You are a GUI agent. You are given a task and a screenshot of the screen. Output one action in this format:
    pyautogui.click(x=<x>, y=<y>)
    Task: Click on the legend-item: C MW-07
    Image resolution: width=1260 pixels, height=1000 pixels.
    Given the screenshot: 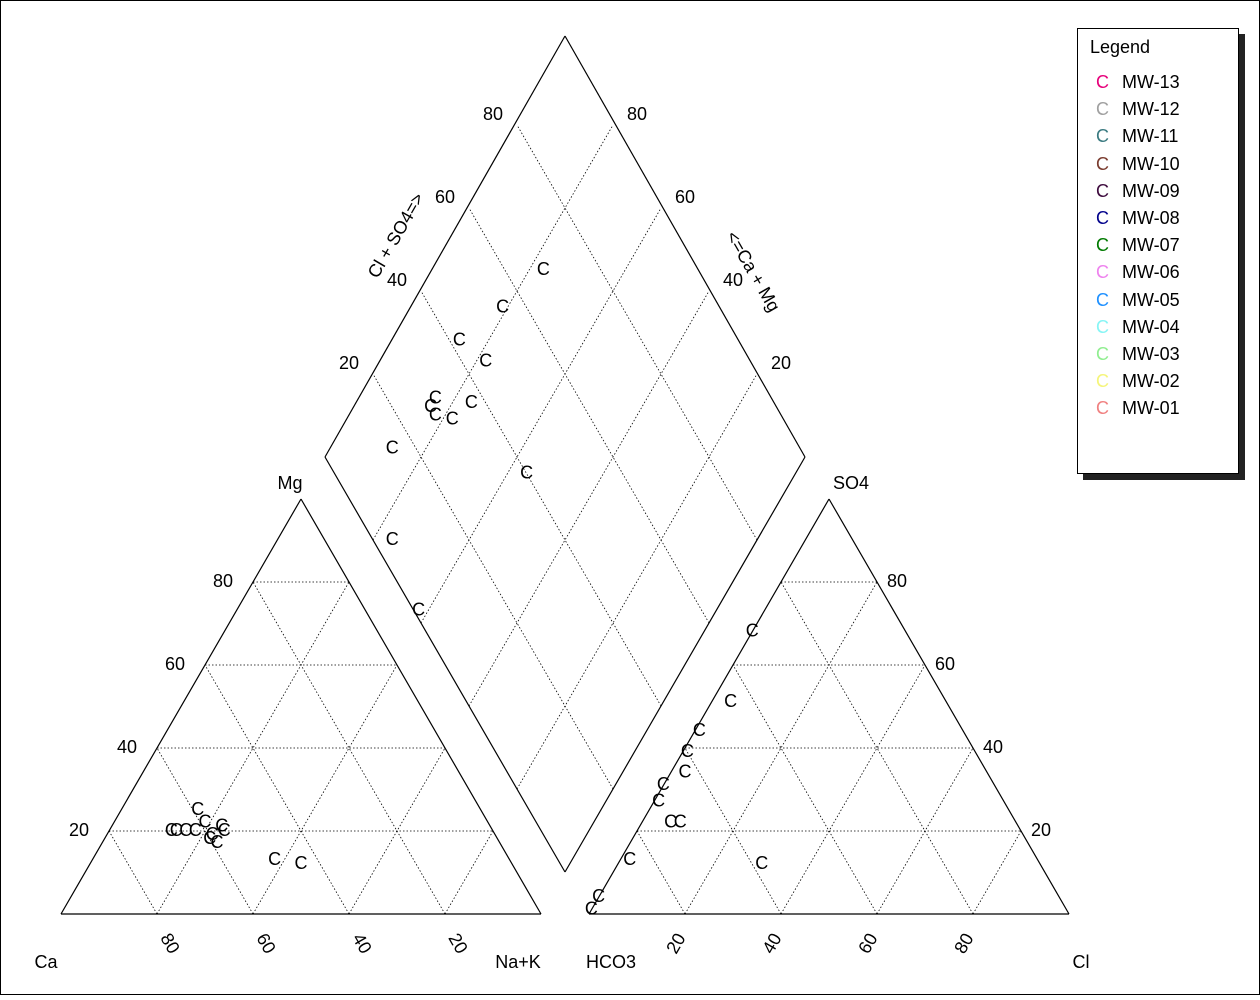 What is the action you would take?
    pyautogui.click(x=1138, y=245)
    